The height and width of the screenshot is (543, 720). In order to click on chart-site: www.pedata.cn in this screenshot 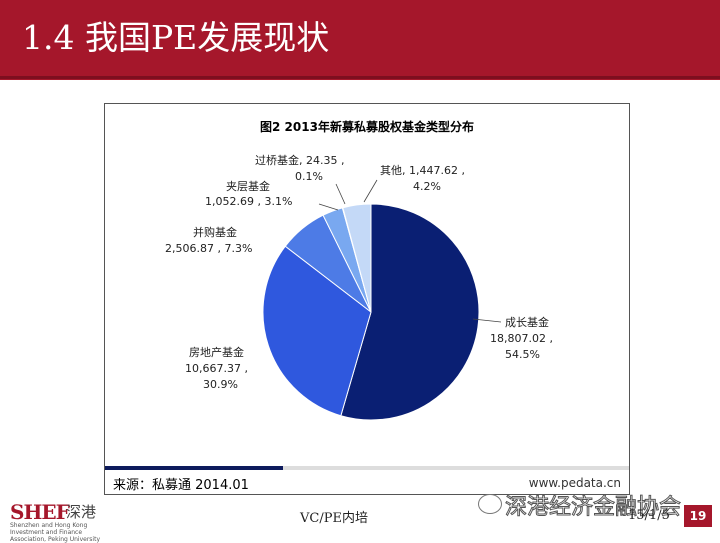, I will do `click(574, 483)`.